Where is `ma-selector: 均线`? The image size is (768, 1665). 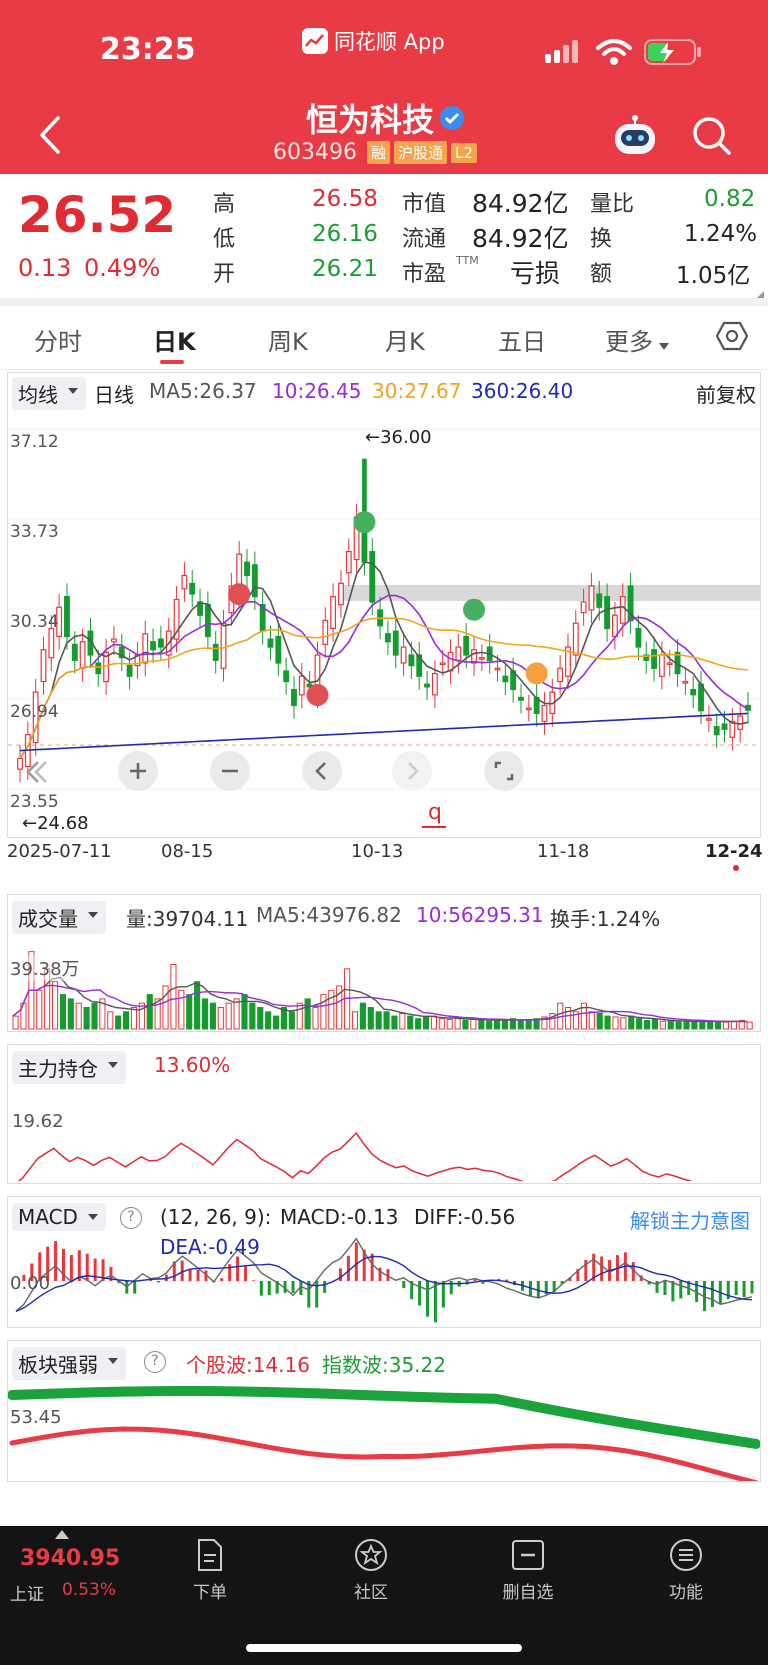 ma-selector: 均线 is located at coordinates (49, 393).